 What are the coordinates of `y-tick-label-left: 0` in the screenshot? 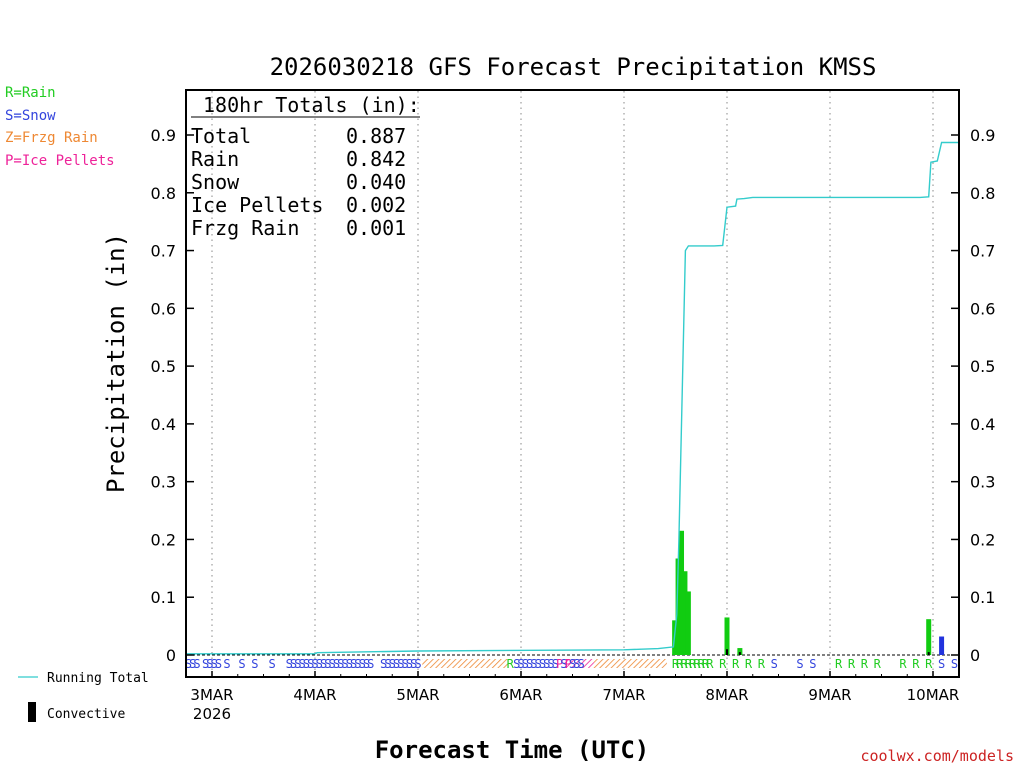 It's located at (171, 655).